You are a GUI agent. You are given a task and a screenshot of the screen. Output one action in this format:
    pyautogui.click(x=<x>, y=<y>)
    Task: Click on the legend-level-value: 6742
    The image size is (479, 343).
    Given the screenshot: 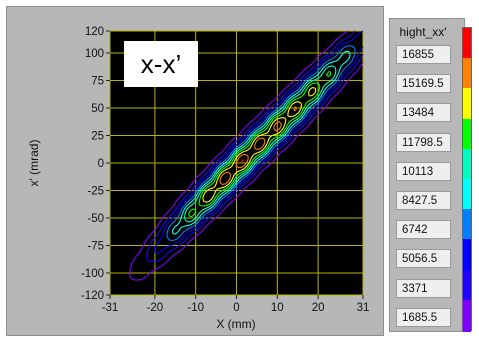 What is the action you would take?
    pyautogui.click(x=423, y=230)
    